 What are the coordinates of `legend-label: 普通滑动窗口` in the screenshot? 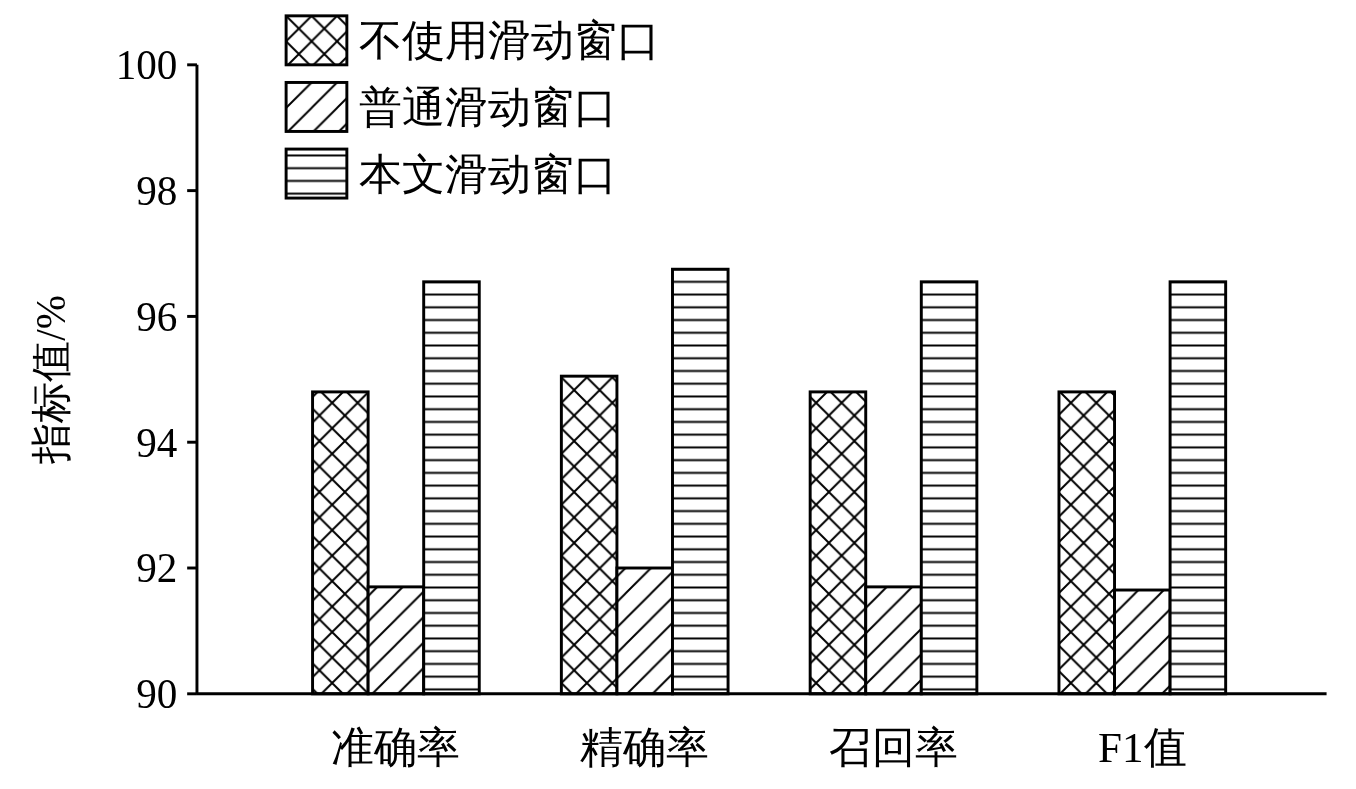 It's located at (487, 108).